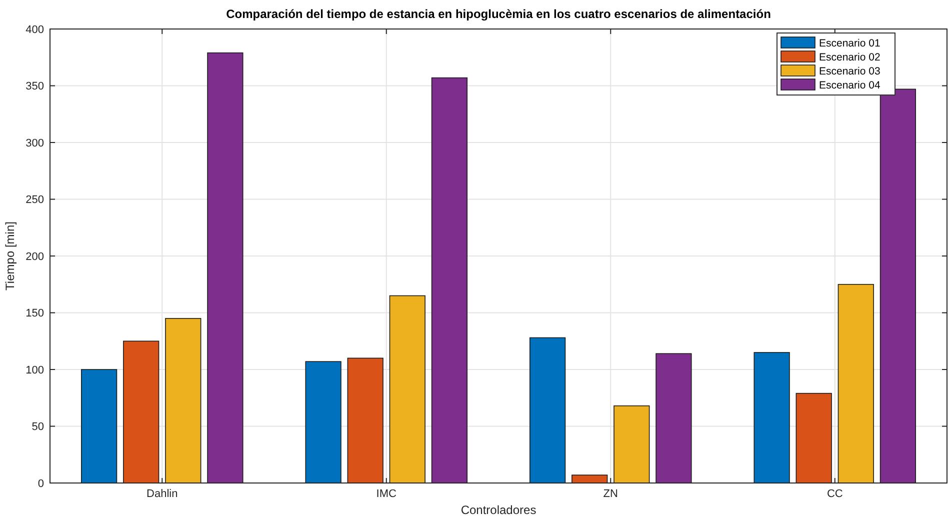 Image resolution: width=949 pixels, height=519 pixels. I want to click on y-tick-label: 400, so click(35, 30).